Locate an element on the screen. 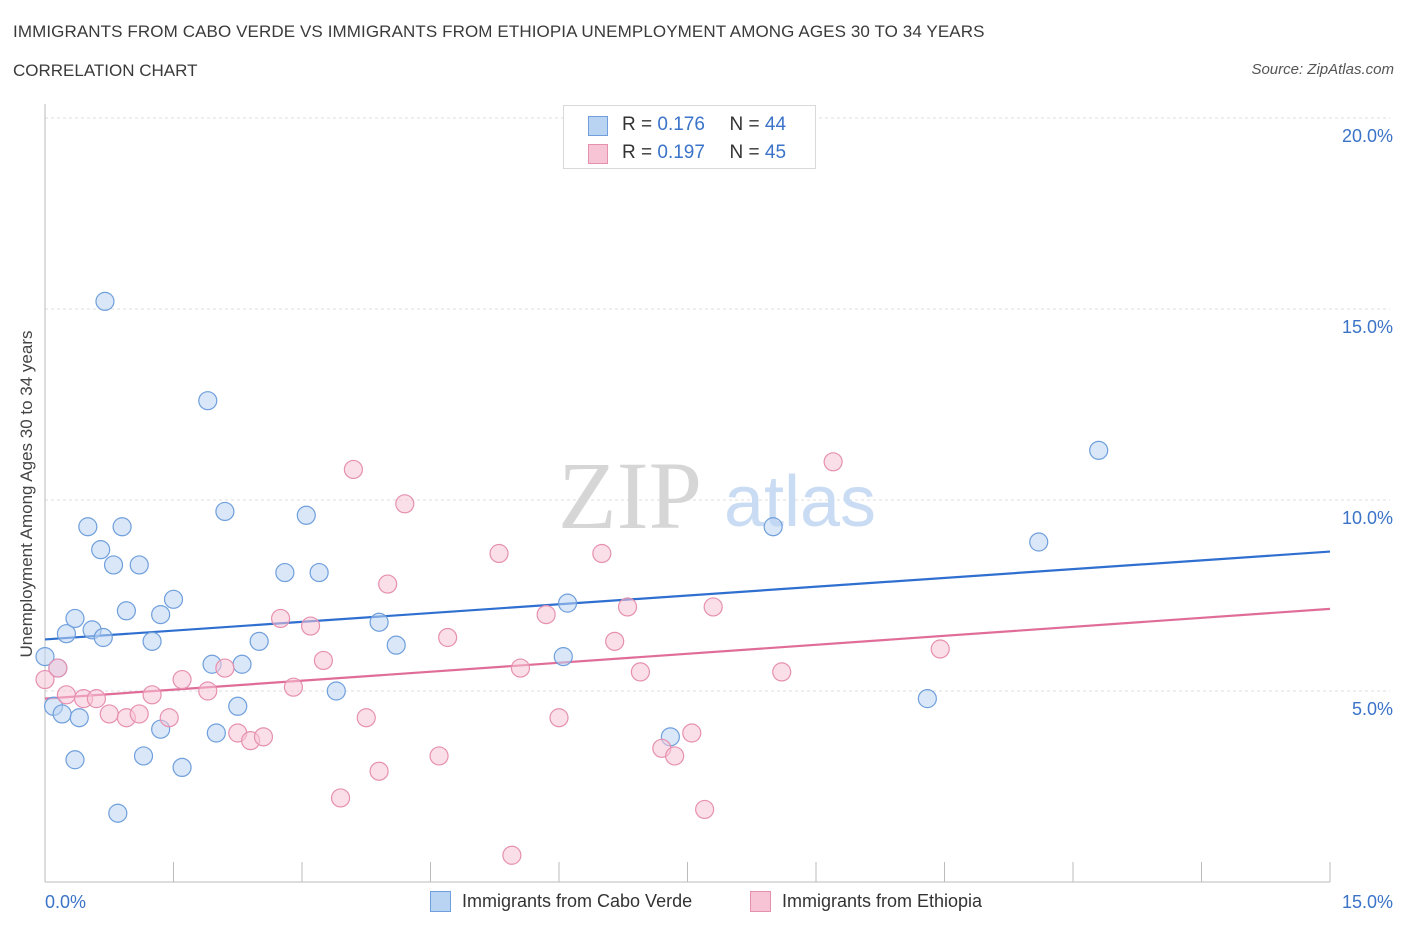  legend-swatch-blue is located at coordinates (440, 901).